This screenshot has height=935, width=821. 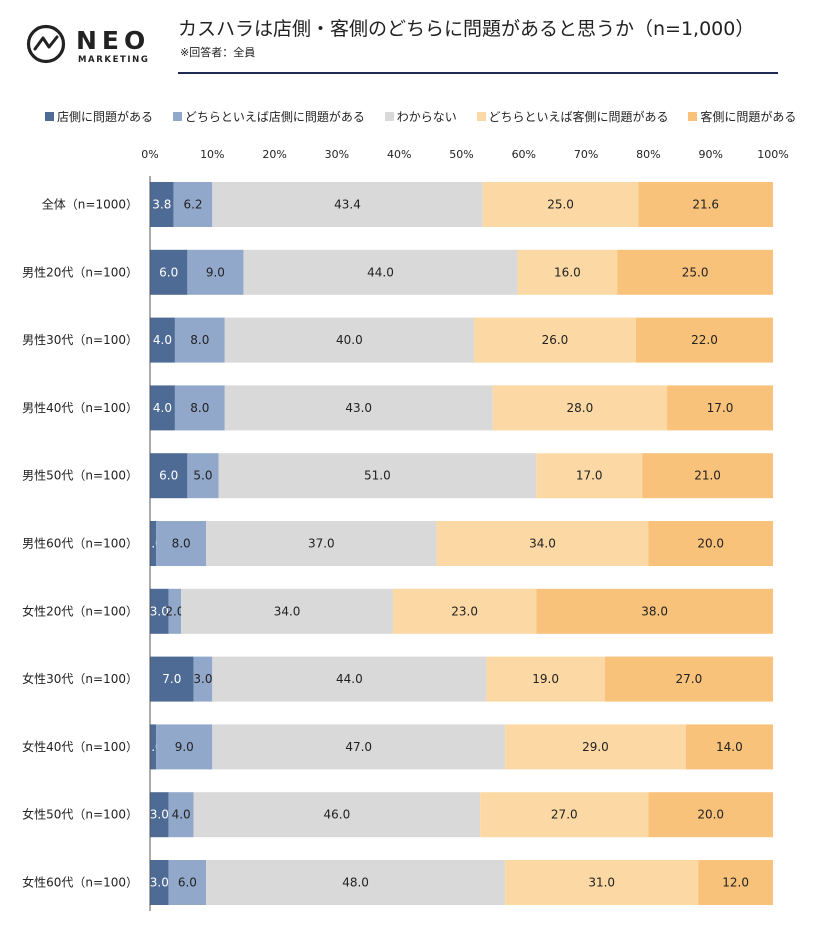 What do you see at coordinates (114, 60) in the screenshot?
I see `brand-sub: MARKETING` at bounding box center [114, 60].